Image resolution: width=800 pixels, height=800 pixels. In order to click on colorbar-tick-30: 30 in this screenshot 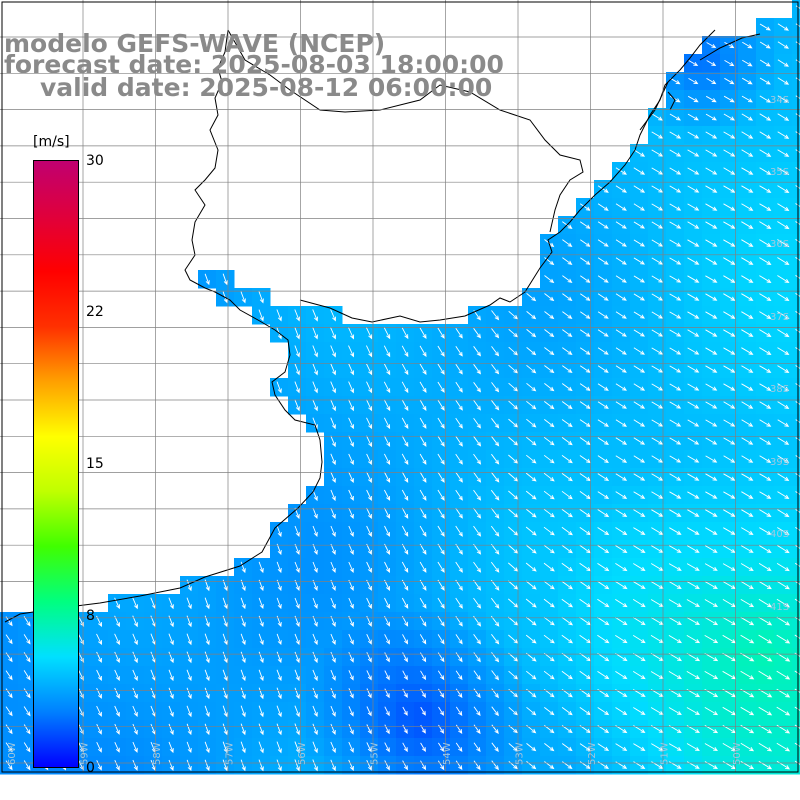, I will do `click(95, 161)`.